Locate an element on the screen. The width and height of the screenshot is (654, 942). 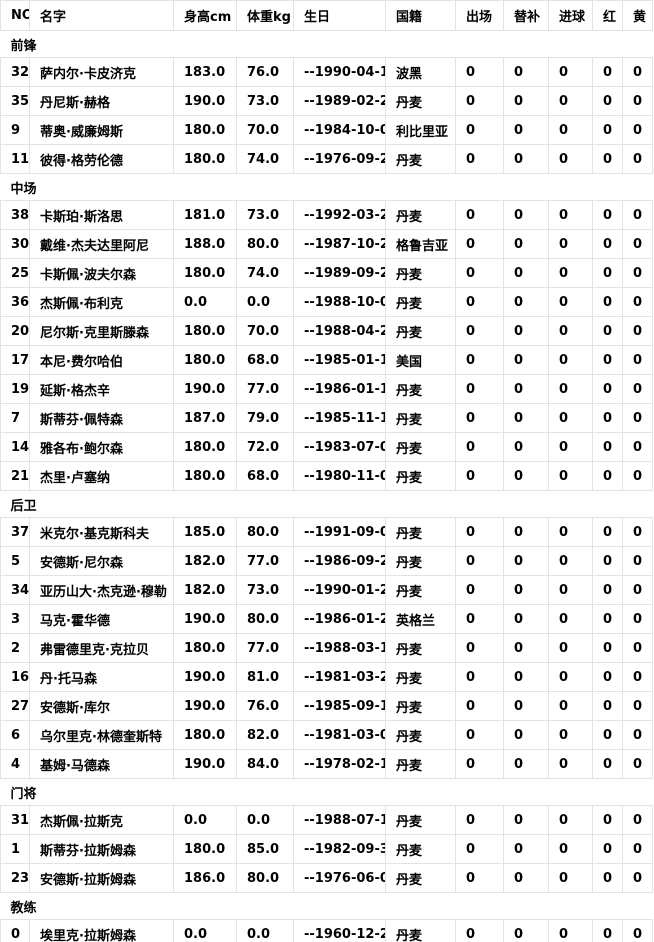
cell-birthday: --1988-04-24 is located at coordinates (339, 331).